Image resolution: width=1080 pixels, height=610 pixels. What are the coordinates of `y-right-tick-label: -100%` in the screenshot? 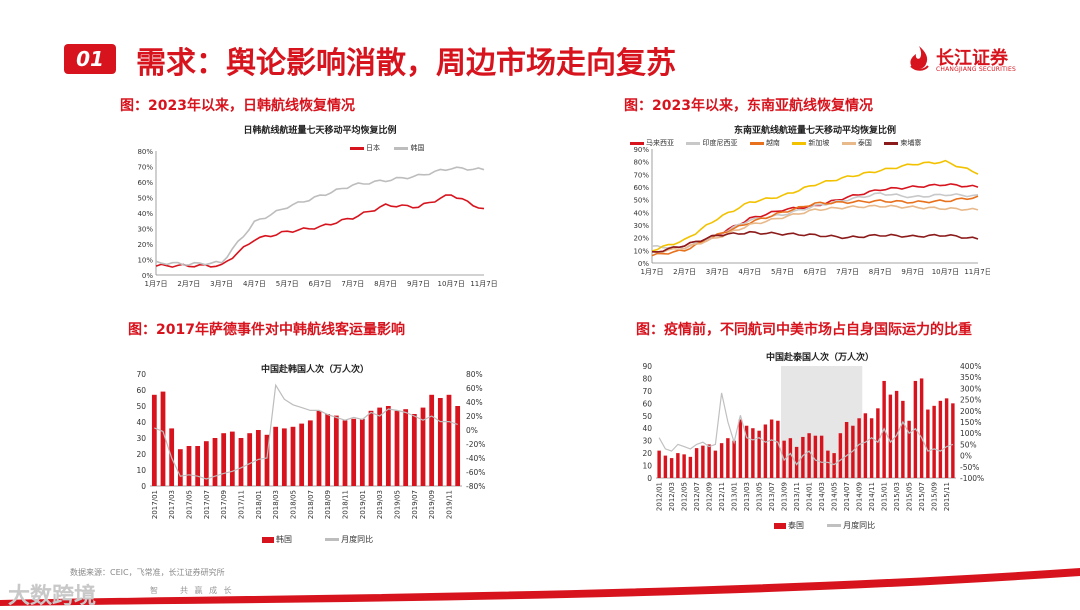 It's located at (972, 478).